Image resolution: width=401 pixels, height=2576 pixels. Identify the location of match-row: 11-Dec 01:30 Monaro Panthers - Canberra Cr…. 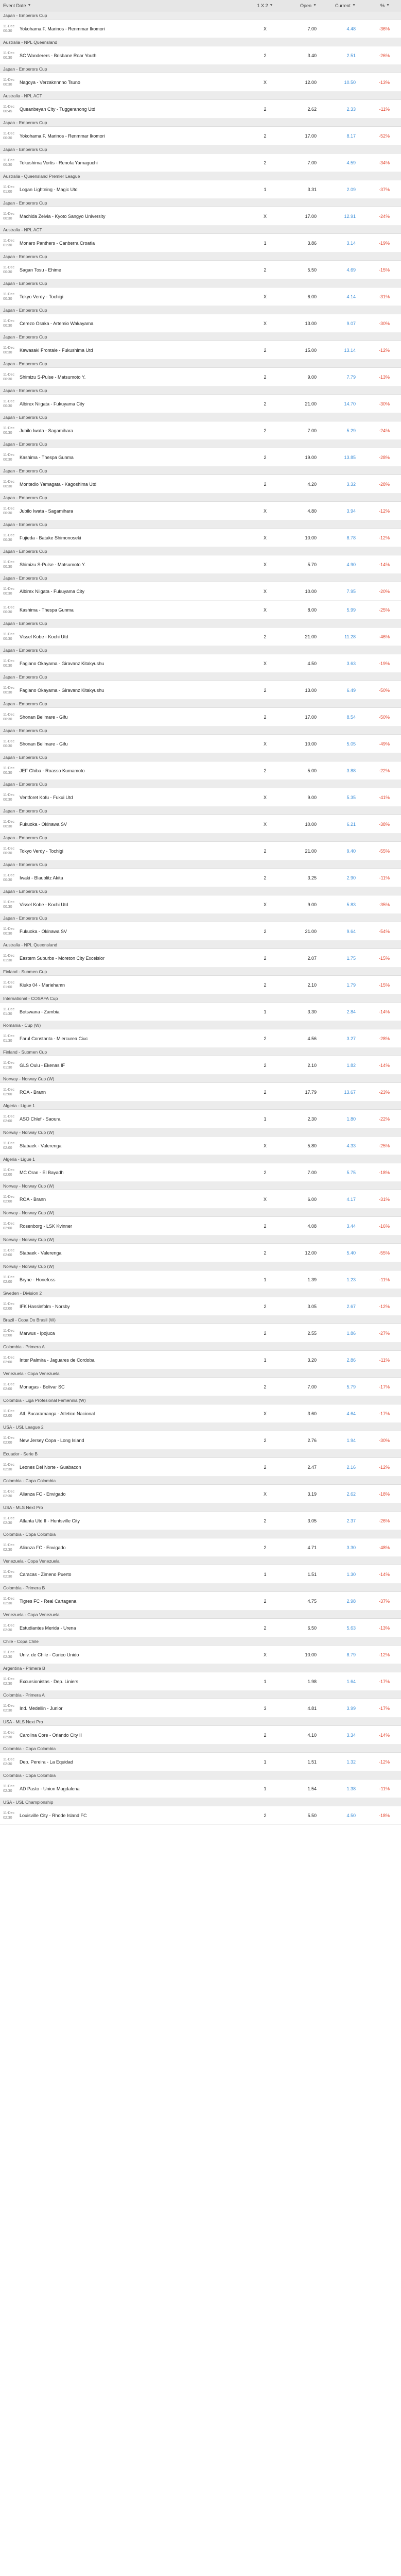
(201, 243).